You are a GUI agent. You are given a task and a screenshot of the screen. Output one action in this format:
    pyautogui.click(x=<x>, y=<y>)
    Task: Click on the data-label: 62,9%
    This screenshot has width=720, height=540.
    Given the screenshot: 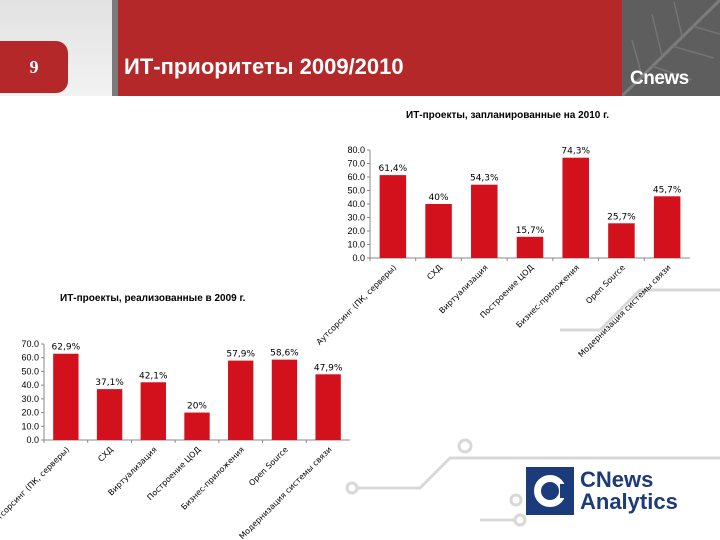 What is the action you would take?
    pyautogui.click(x=66, y=348)
    